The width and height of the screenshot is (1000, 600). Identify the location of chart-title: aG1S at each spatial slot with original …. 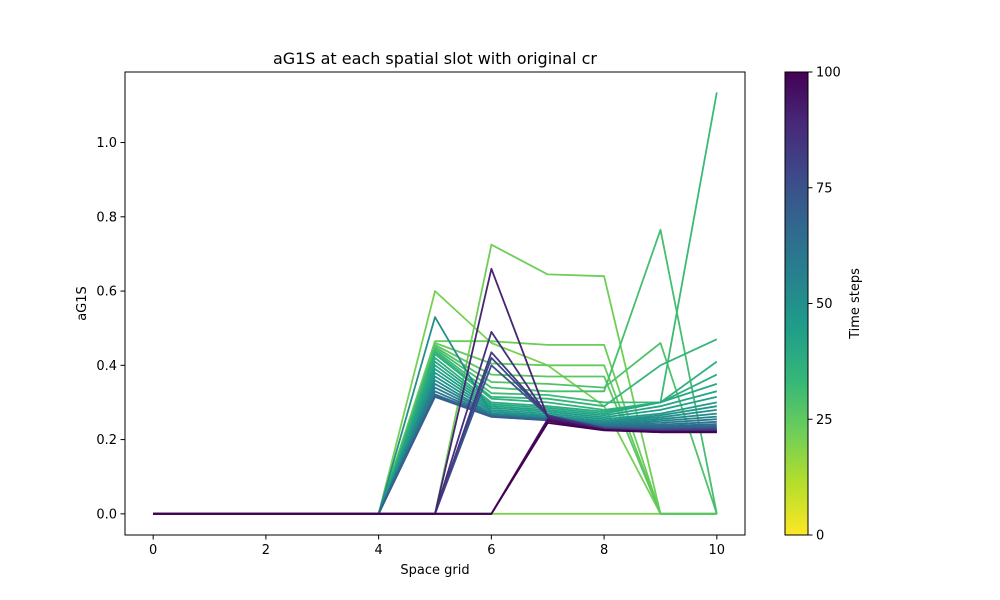
(435, 58).